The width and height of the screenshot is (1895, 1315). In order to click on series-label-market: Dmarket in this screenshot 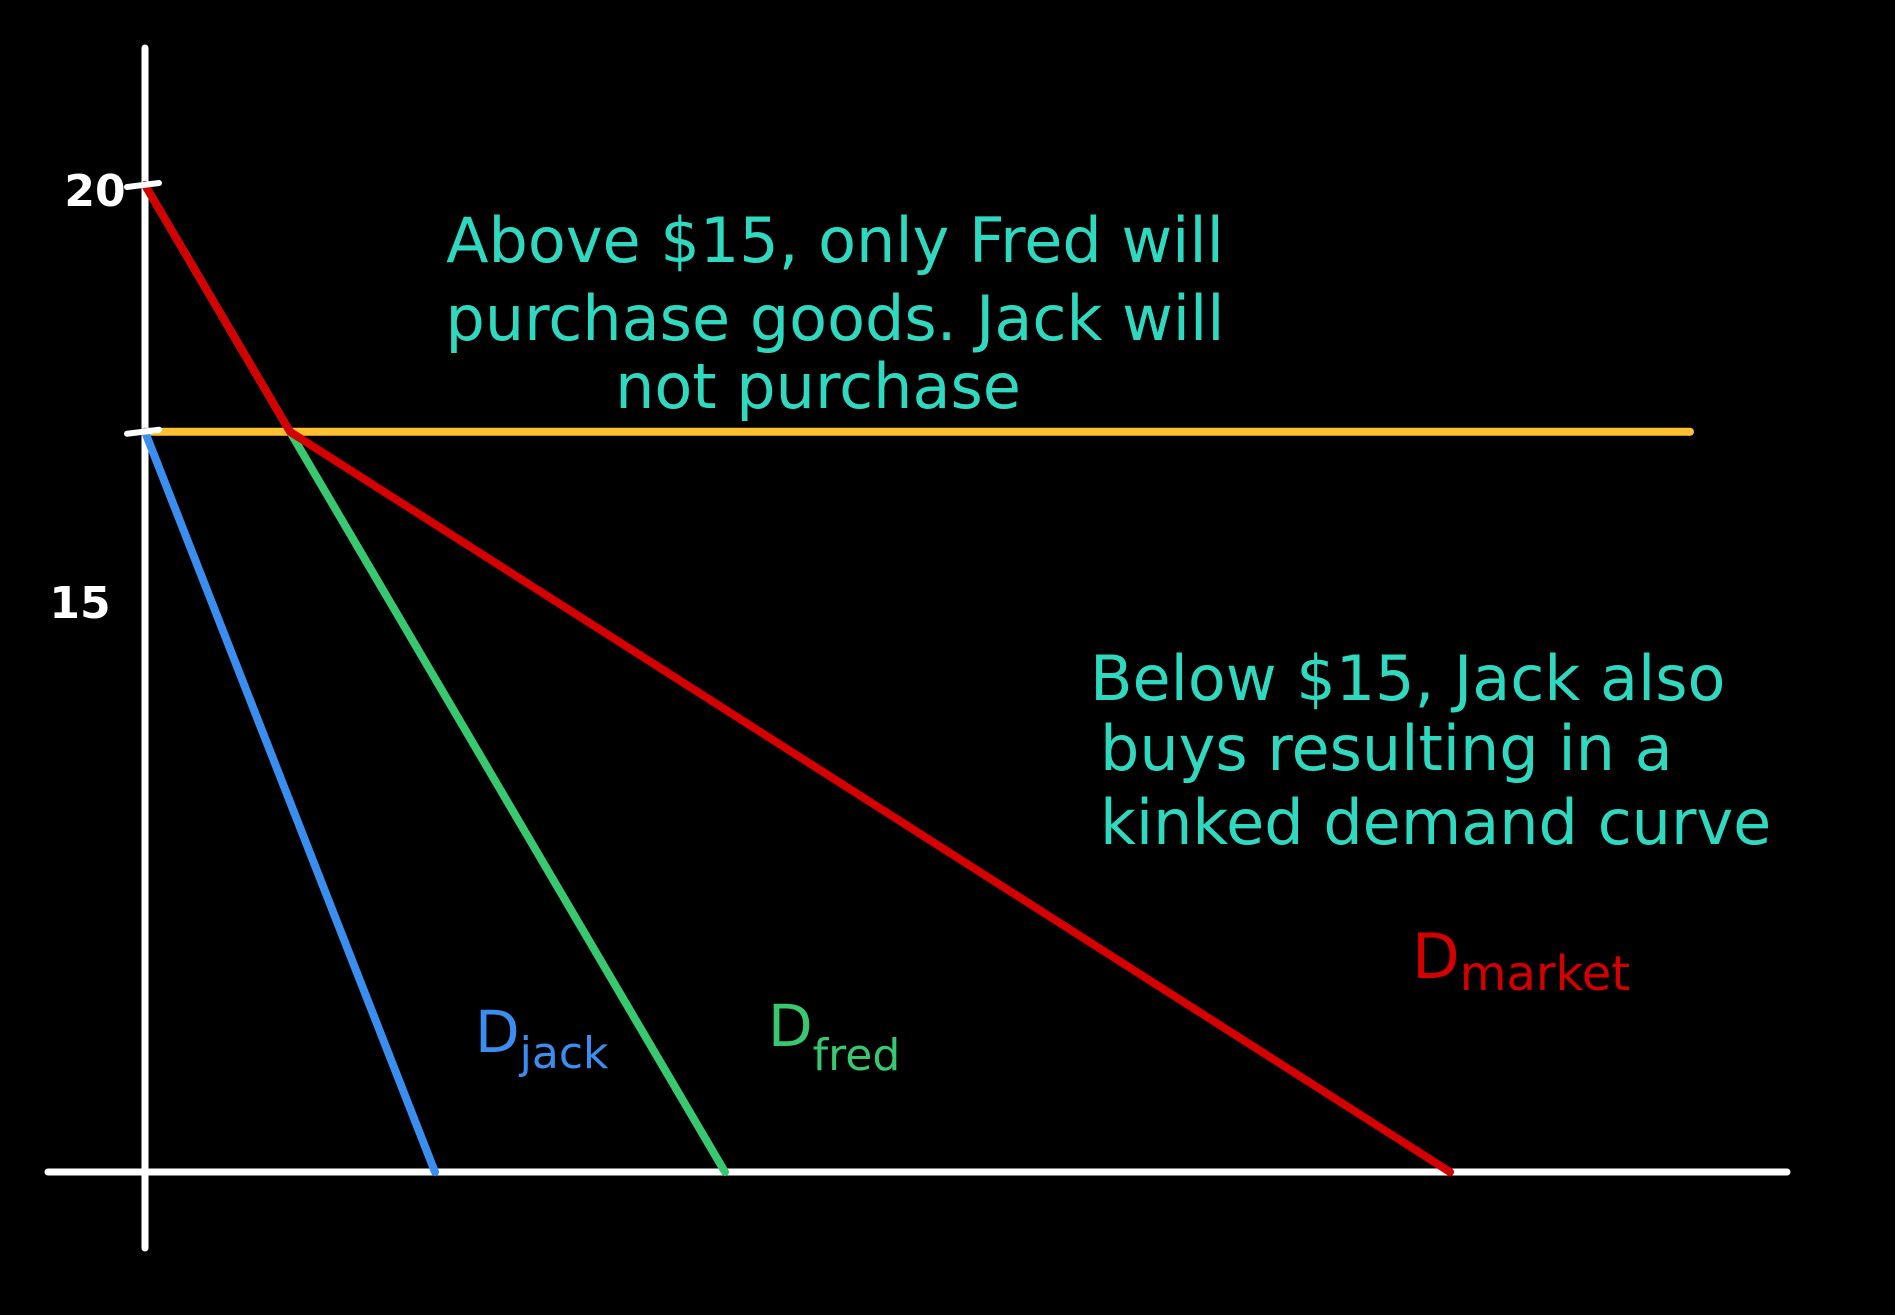, I will do `click(1521, 961)`.